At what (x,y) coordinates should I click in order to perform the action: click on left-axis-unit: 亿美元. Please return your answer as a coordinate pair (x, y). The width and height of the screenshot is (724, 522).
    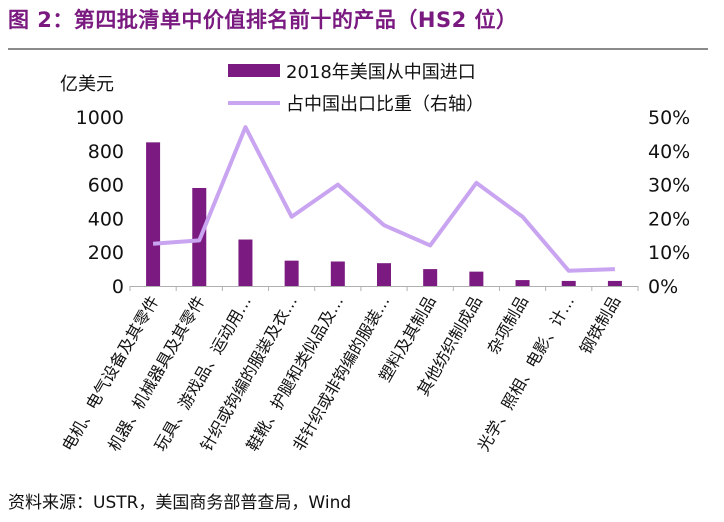
    Looking at the image, I should click on (87, 84).